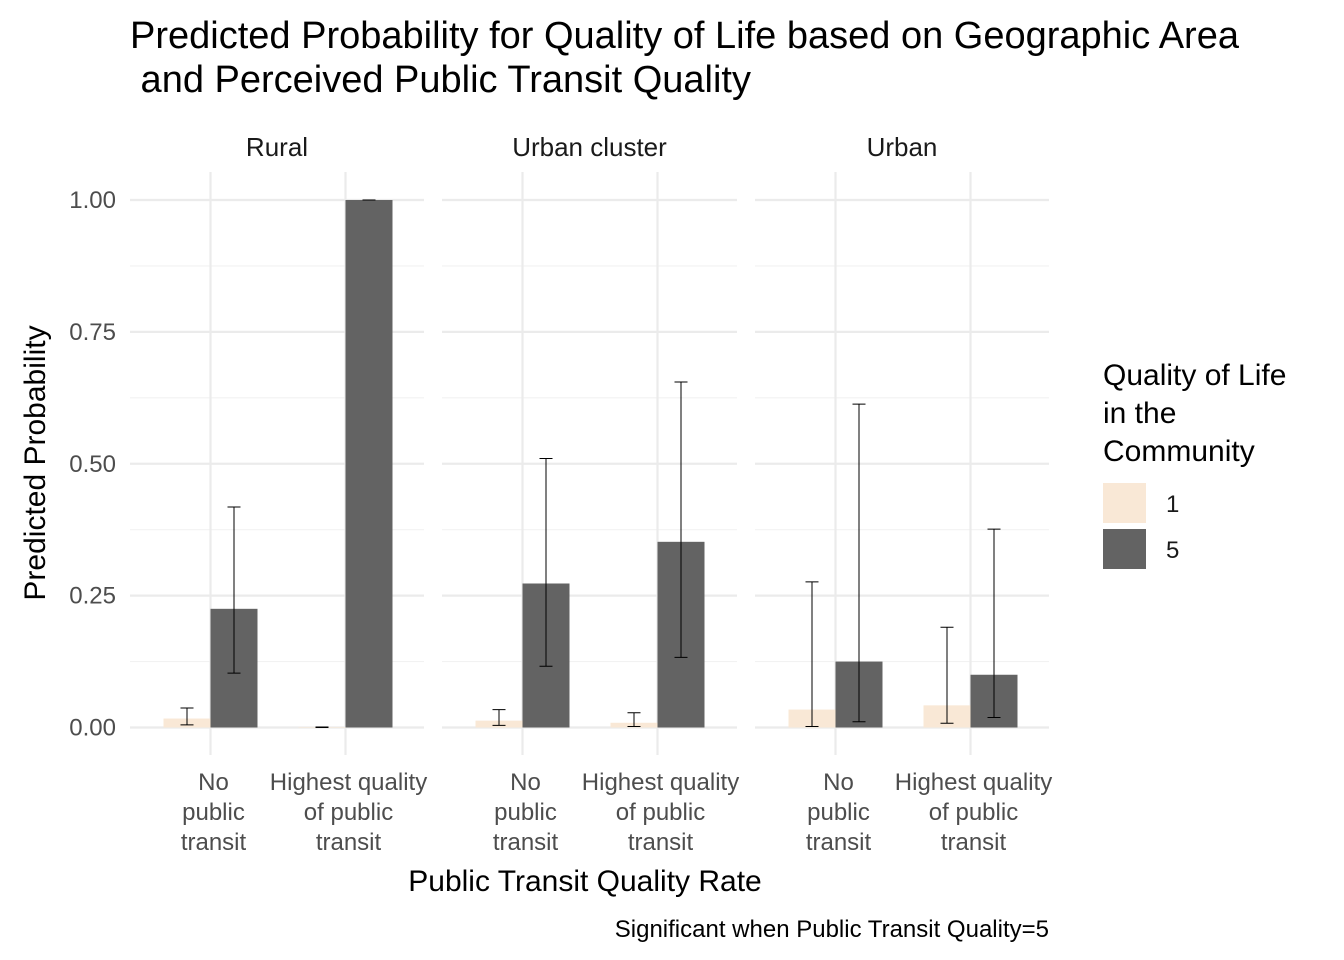 The width and height of the screenshot is (1344, 960). I want to click on panel-rural: Rural, so click(277, 443).